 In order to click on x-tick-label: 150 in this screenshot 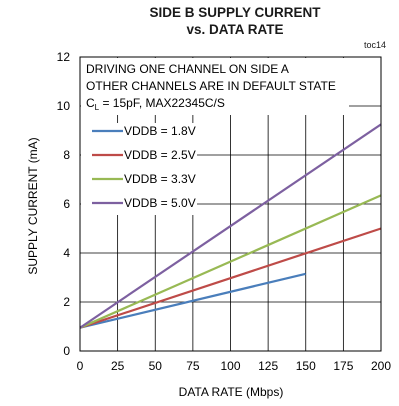, I will do `click(306, 366)`.